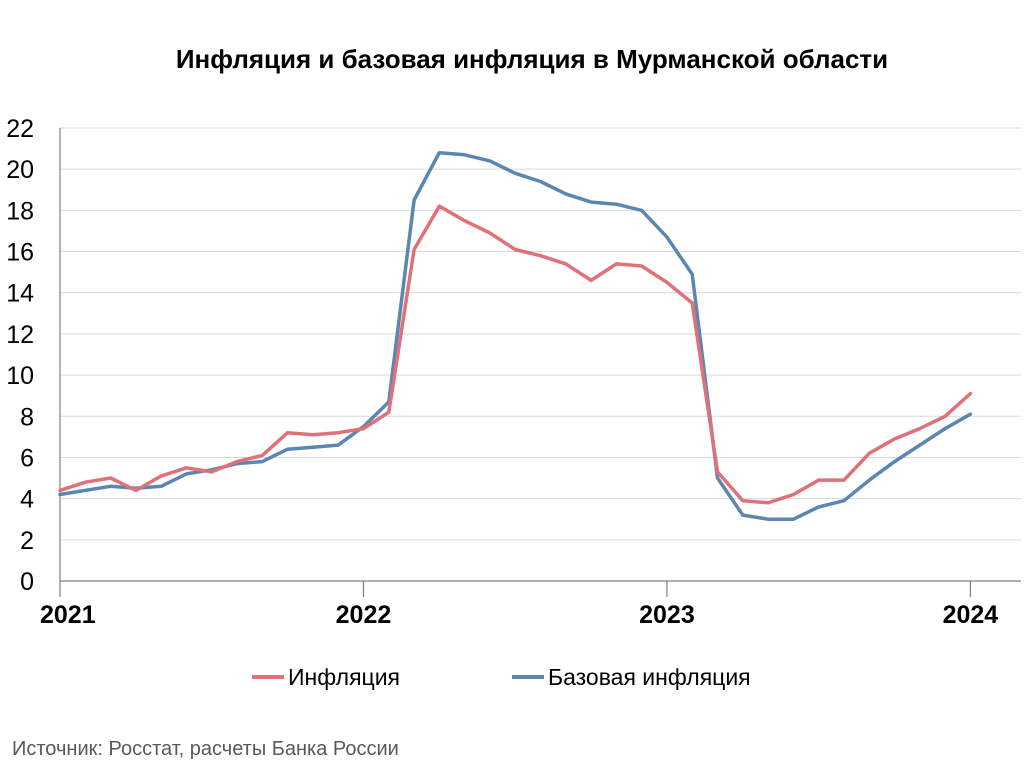 Image resolution: width=1024 pixels, height=768 pixels. I want to click on y-tick-label: 6, so click(27, 458).